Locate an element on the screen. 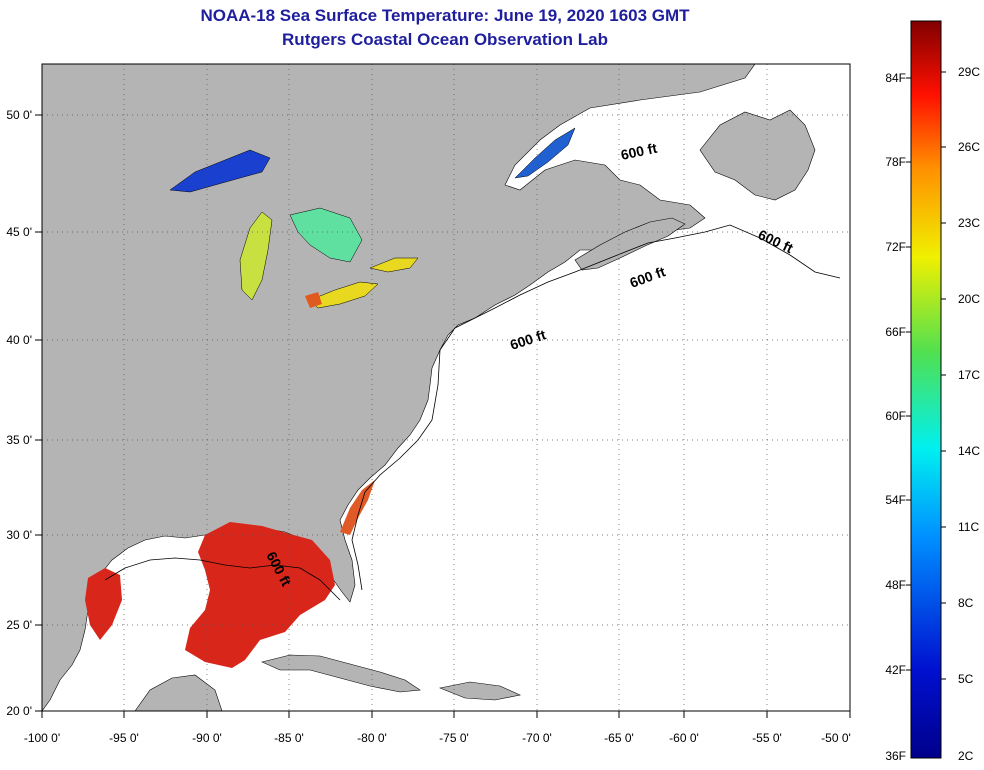 This screenshot has height=770, width=984. colorbar-fahrenheit-labels: 84F 78F 72F 66F 60F 54F 48F 42F 36F is located at coordinates (895, 417).